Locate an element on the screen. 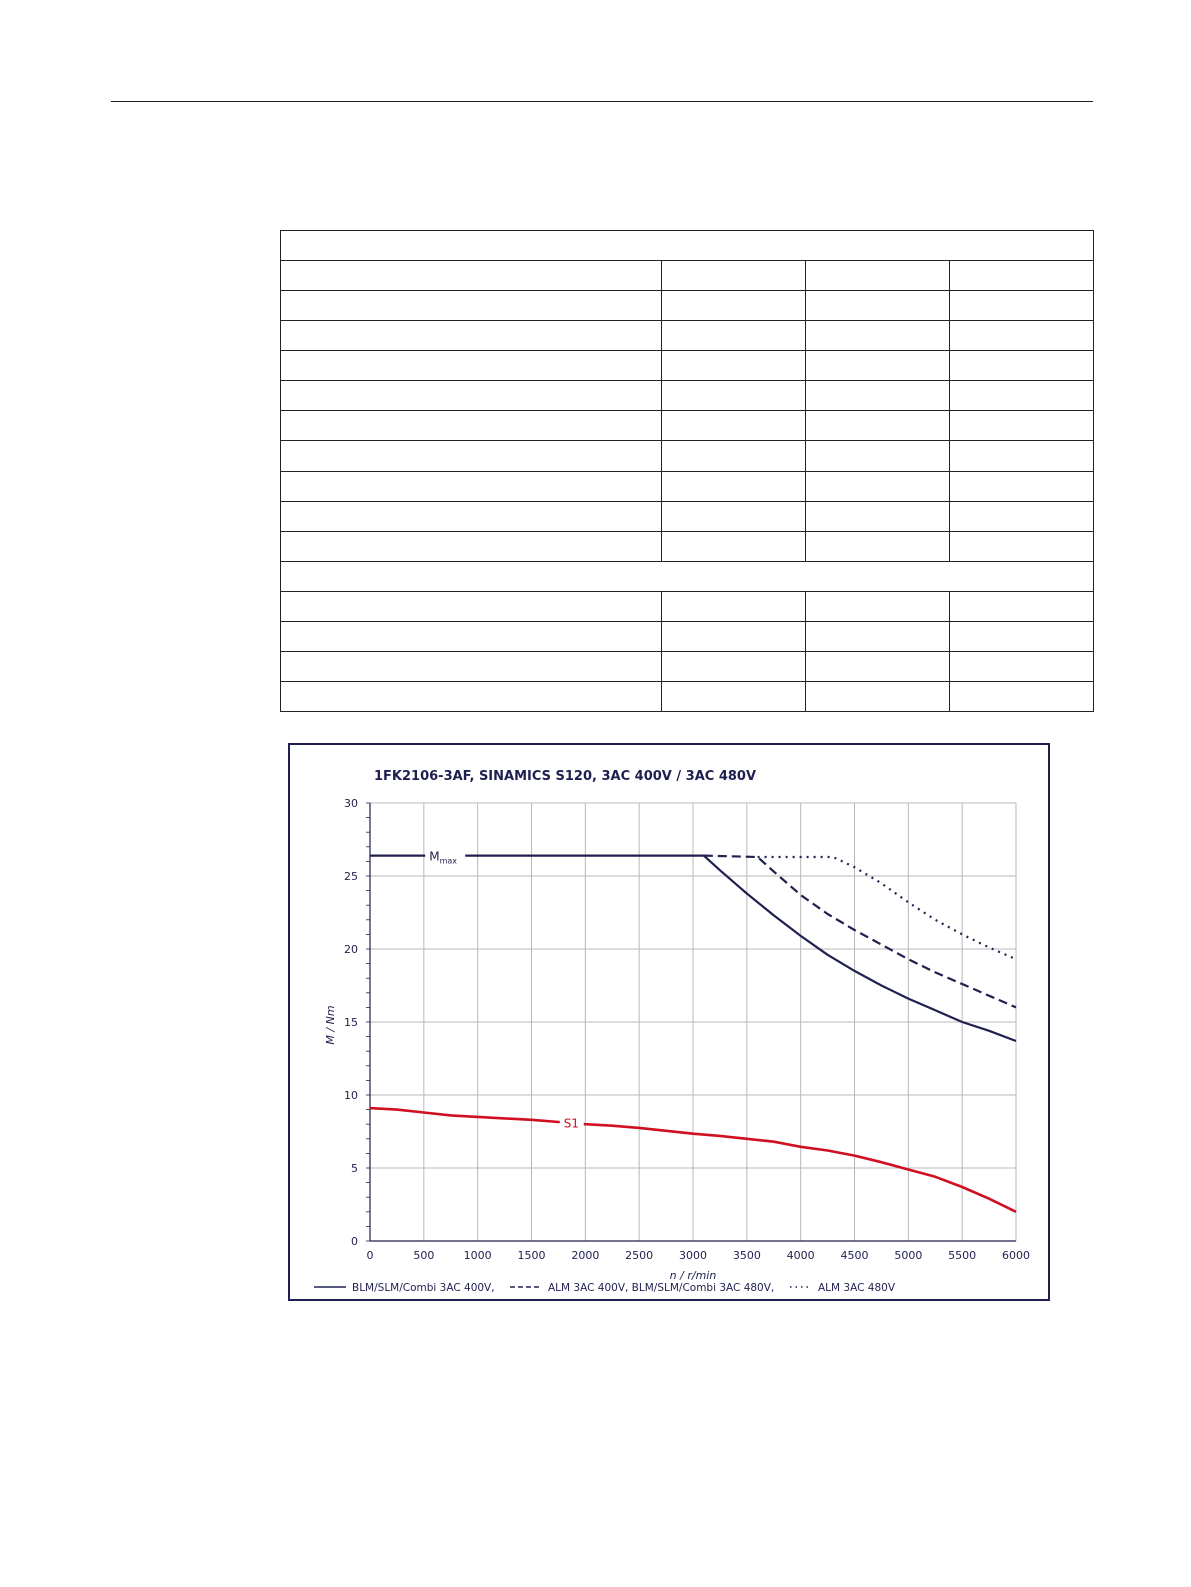 This screenshot has height=1587, width=1191. y-tick-label: 25 is located at coordinates (351, 876).